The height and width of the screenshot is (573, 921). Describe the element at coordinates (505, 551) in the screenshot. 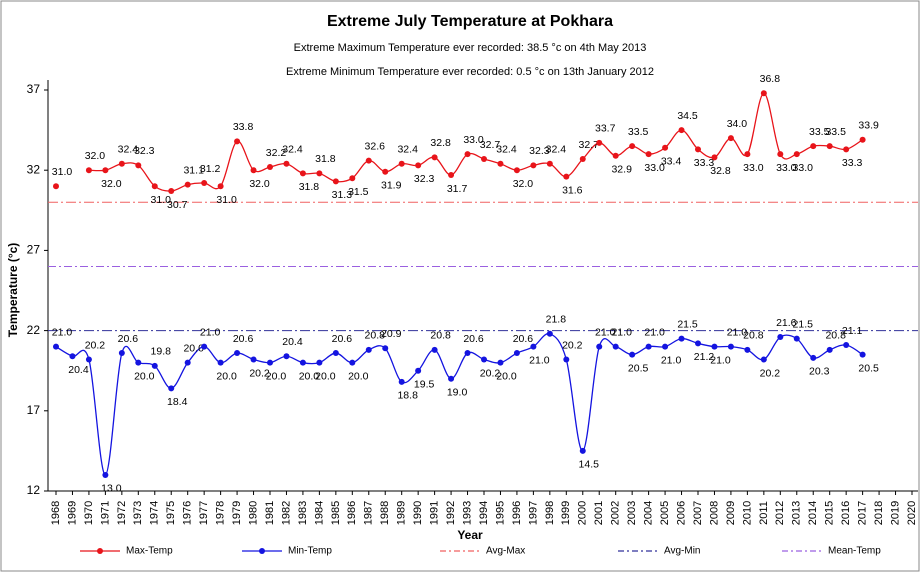

I see `legend-label: Avg-Max` at that location.